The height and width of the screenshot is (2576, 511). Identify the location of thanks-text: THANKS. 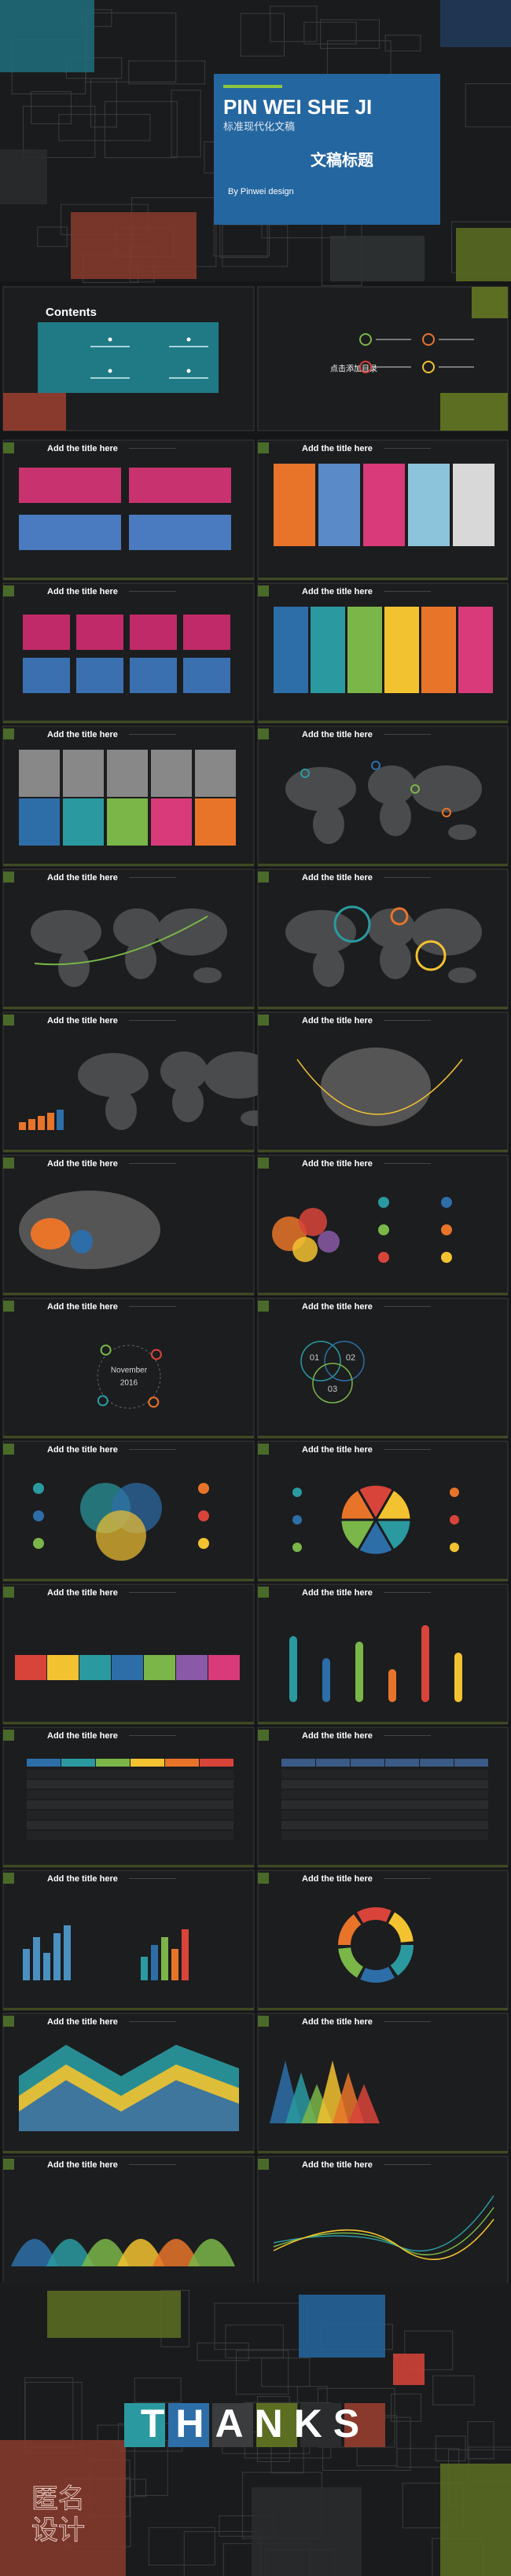
(256, 2424).